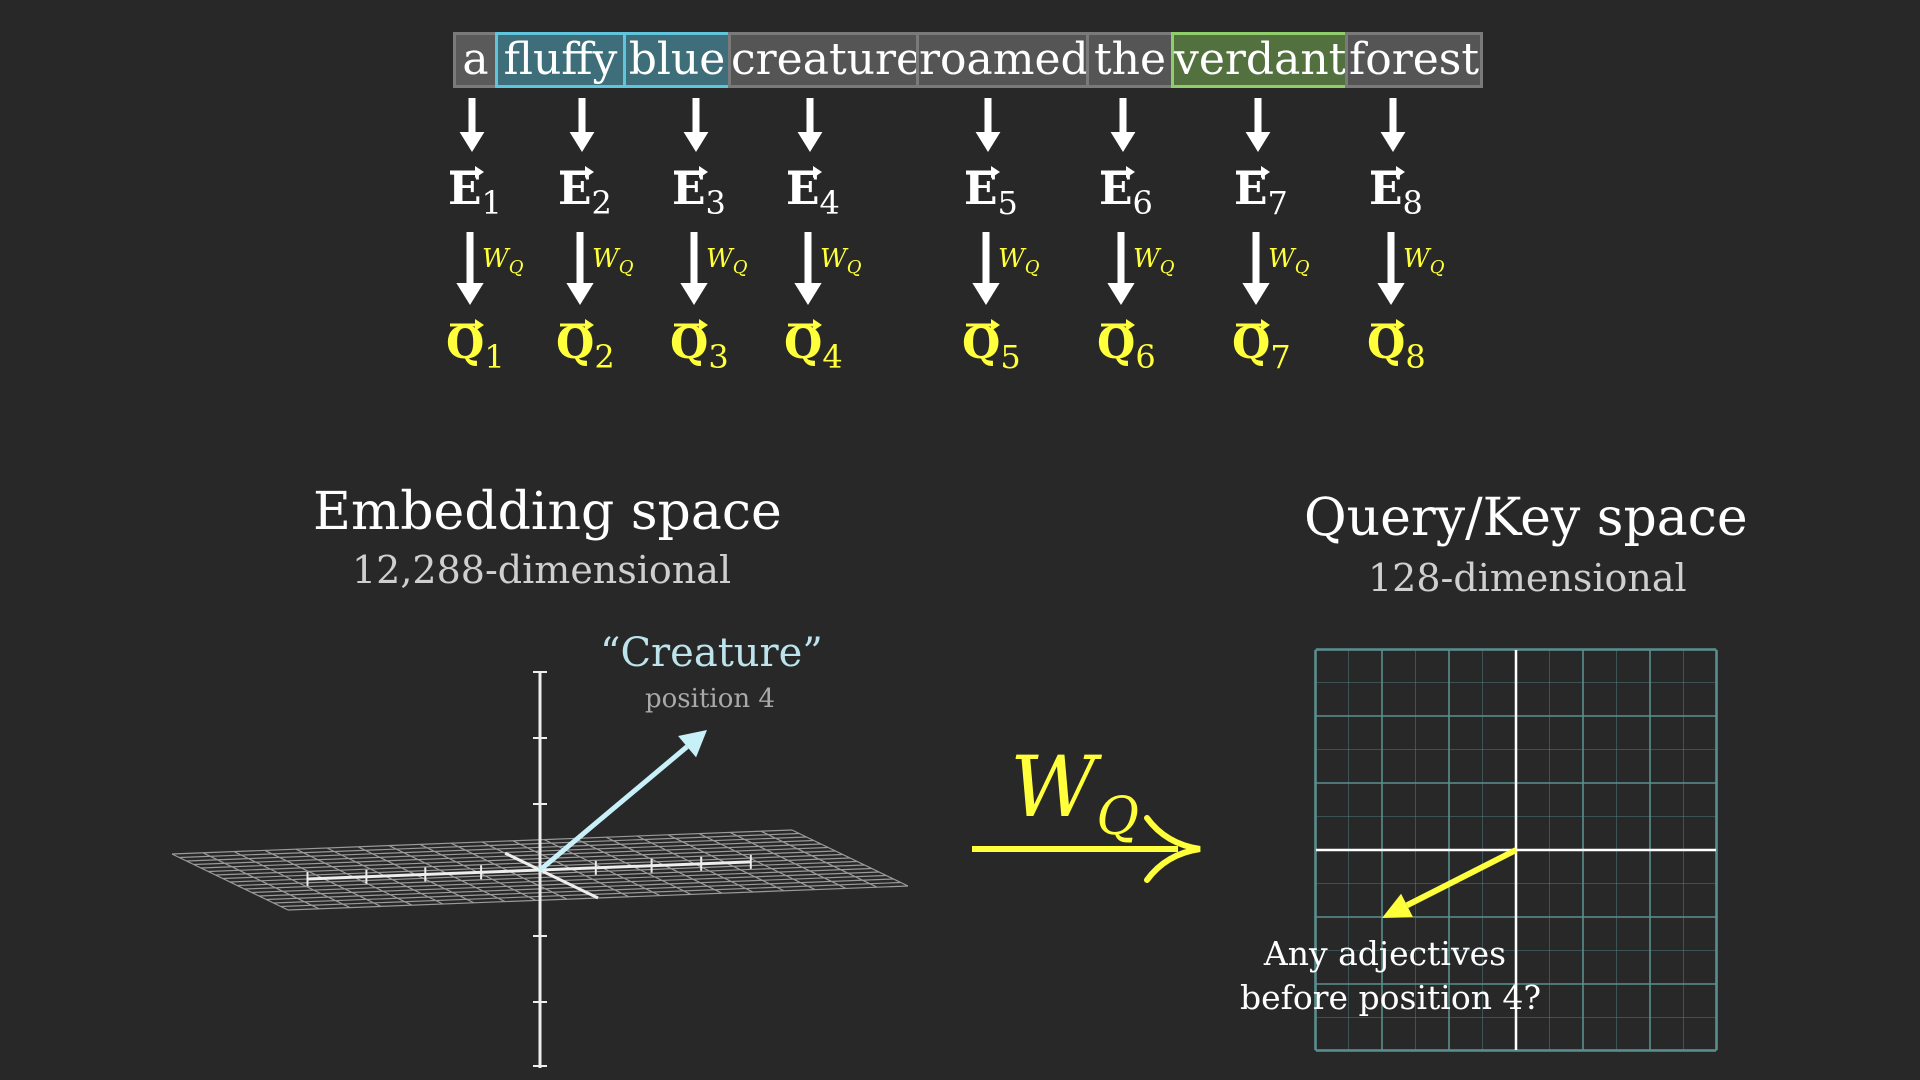 Image resolution: width=1920 pixels, height=1080 pixels. I want to click on query-6: Q6, so click(1126, 347).